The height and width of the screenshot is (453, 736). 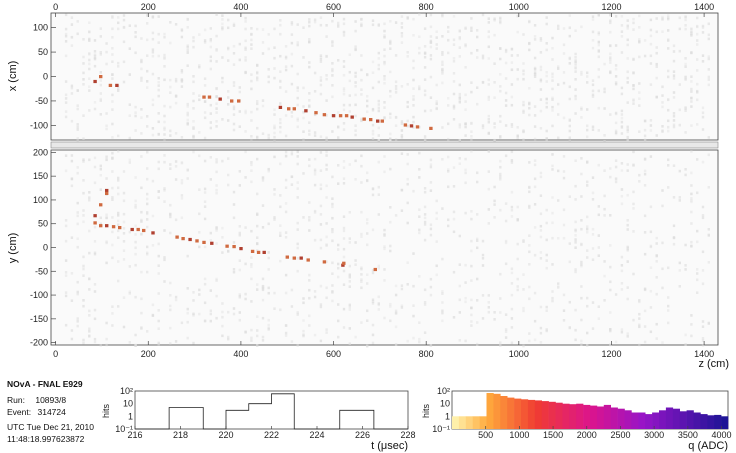 What do you see at coordinates (407, 435) in the screenshot?
I see `time-x-tick-label: 228` at bounding box center [407, 435].